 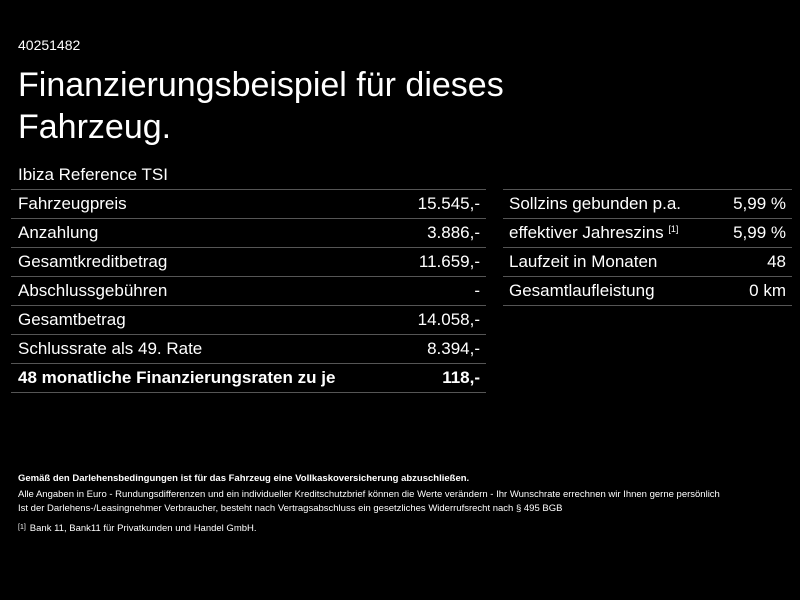 What do you see at coordinates (248, 262) in the screenshot?
I see `table-row: Gesamtkreditbetrag 11.659,-` at bounding box center [248, 262].